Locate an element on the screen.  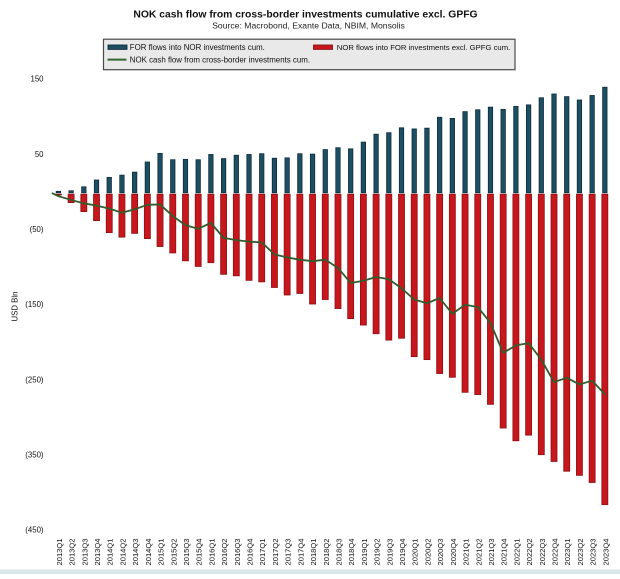
svg-text: 50 is located at coordinates (39, 154).